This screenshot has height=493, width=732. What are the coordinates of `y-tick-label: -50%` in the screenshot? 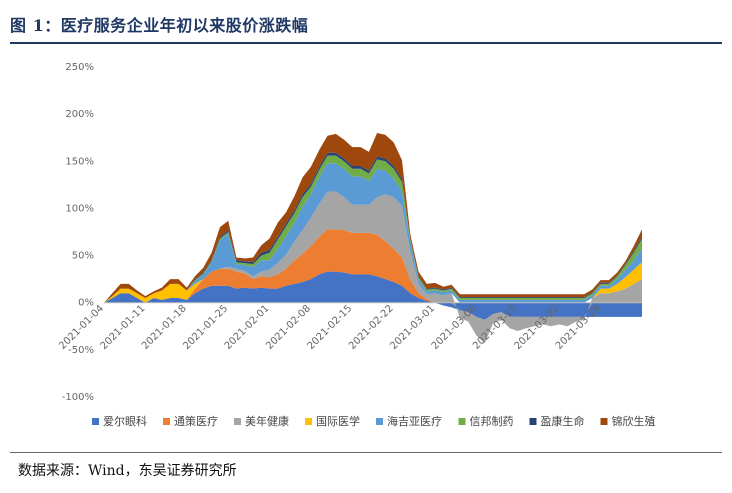 It's located at (81, 350).